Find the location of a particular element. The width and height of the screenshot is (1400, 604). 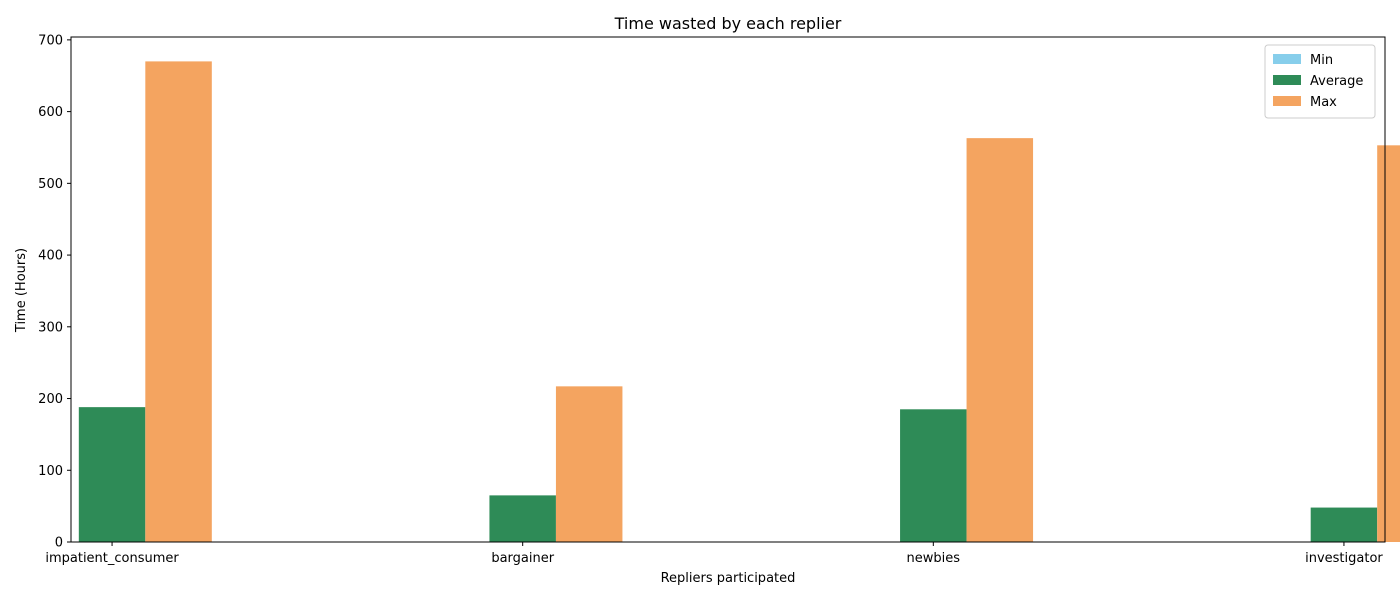

y-axis-label: Time (Hours) is located at coordinates (21, 290).